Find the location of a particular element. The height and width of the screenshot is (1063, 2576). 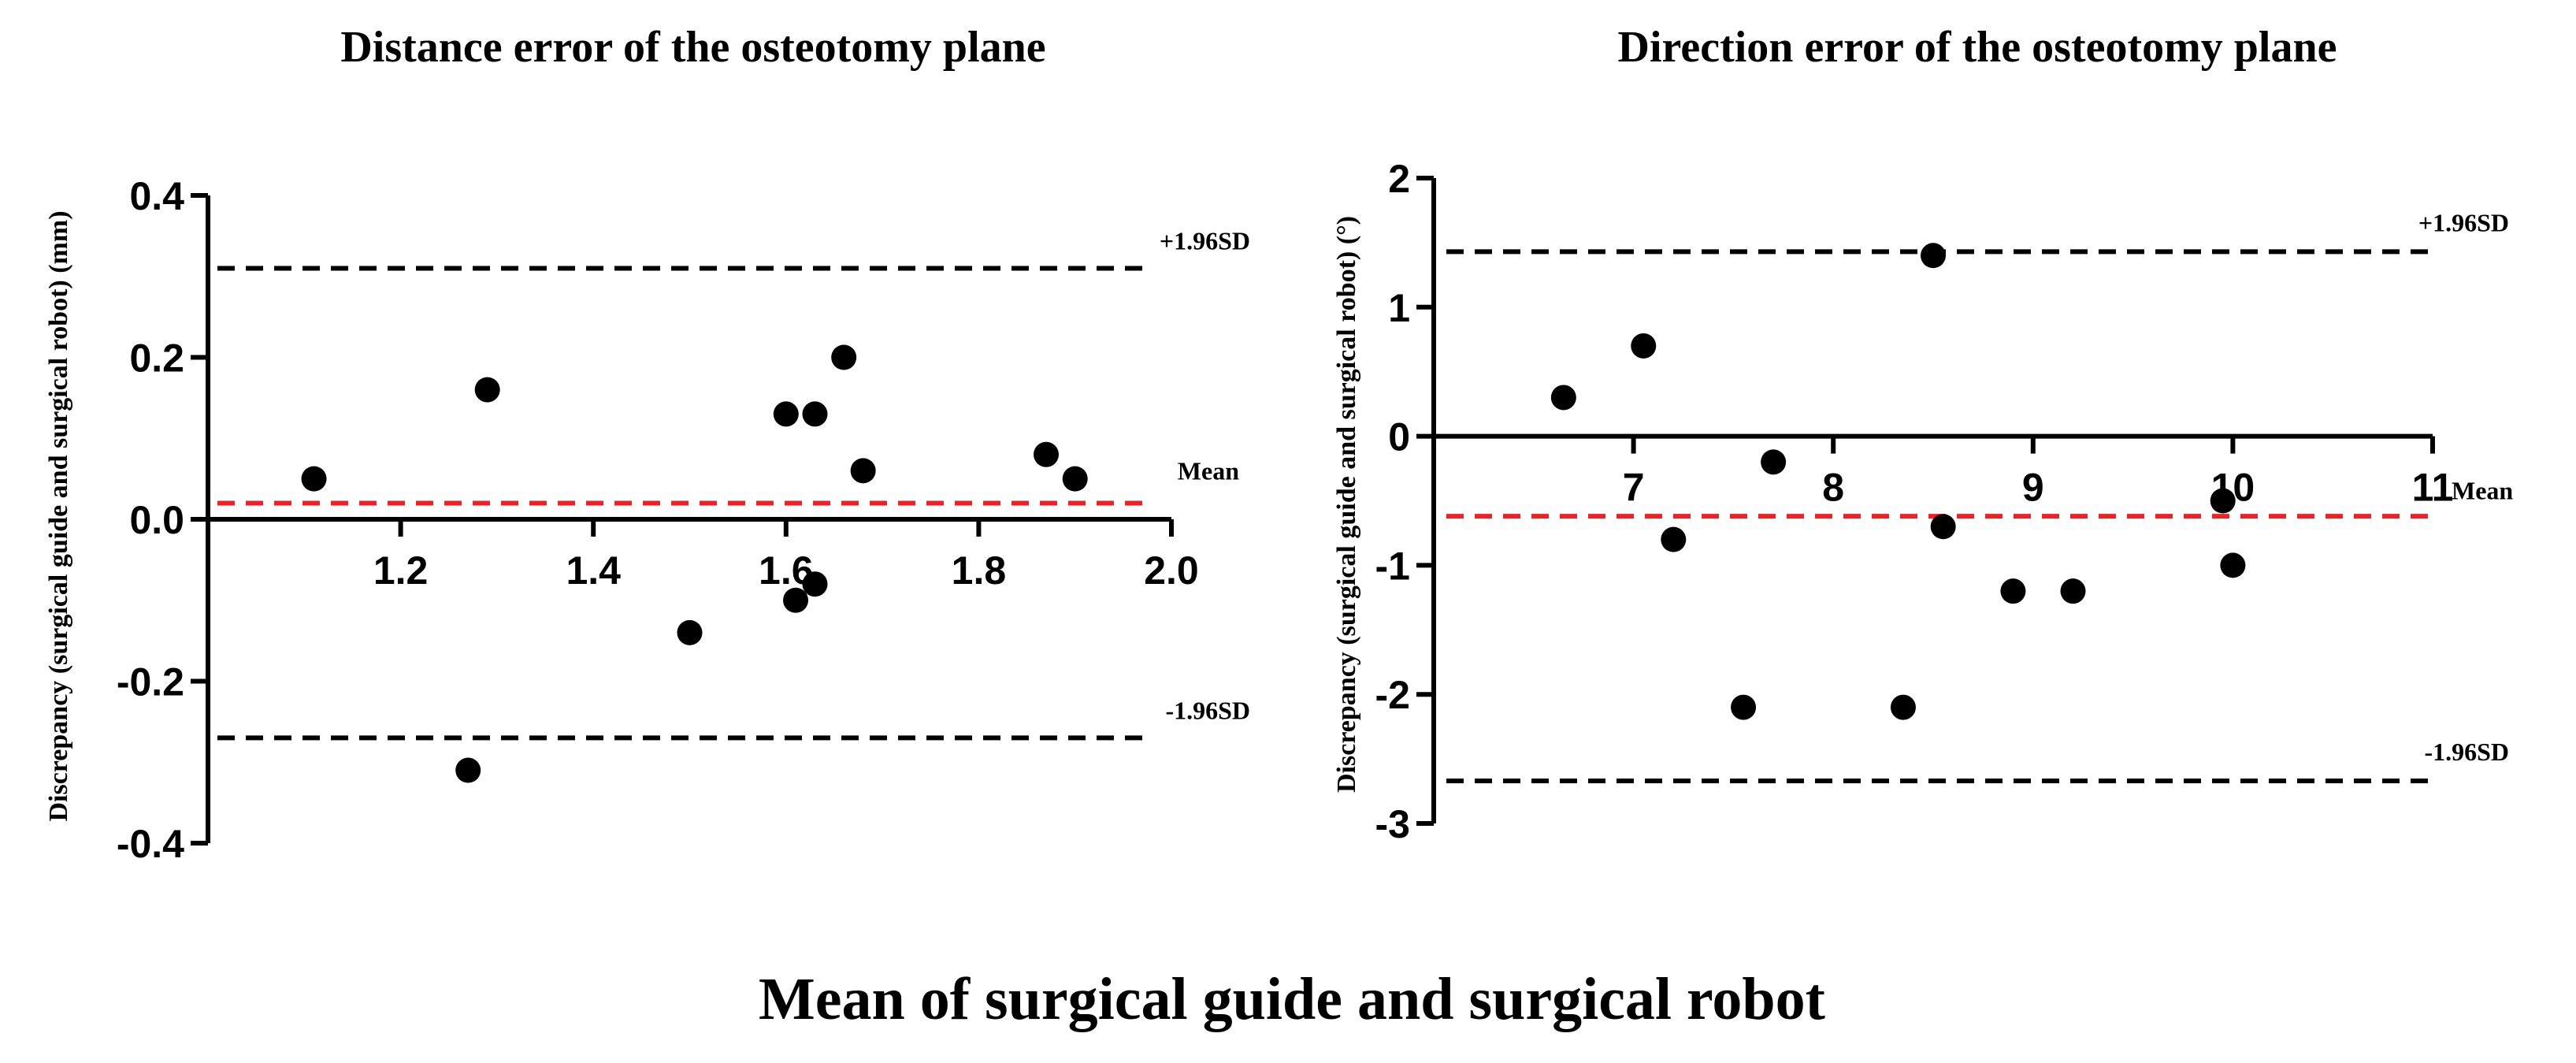

y-tick-label: 0.2 is located at coordinates (156, 358).